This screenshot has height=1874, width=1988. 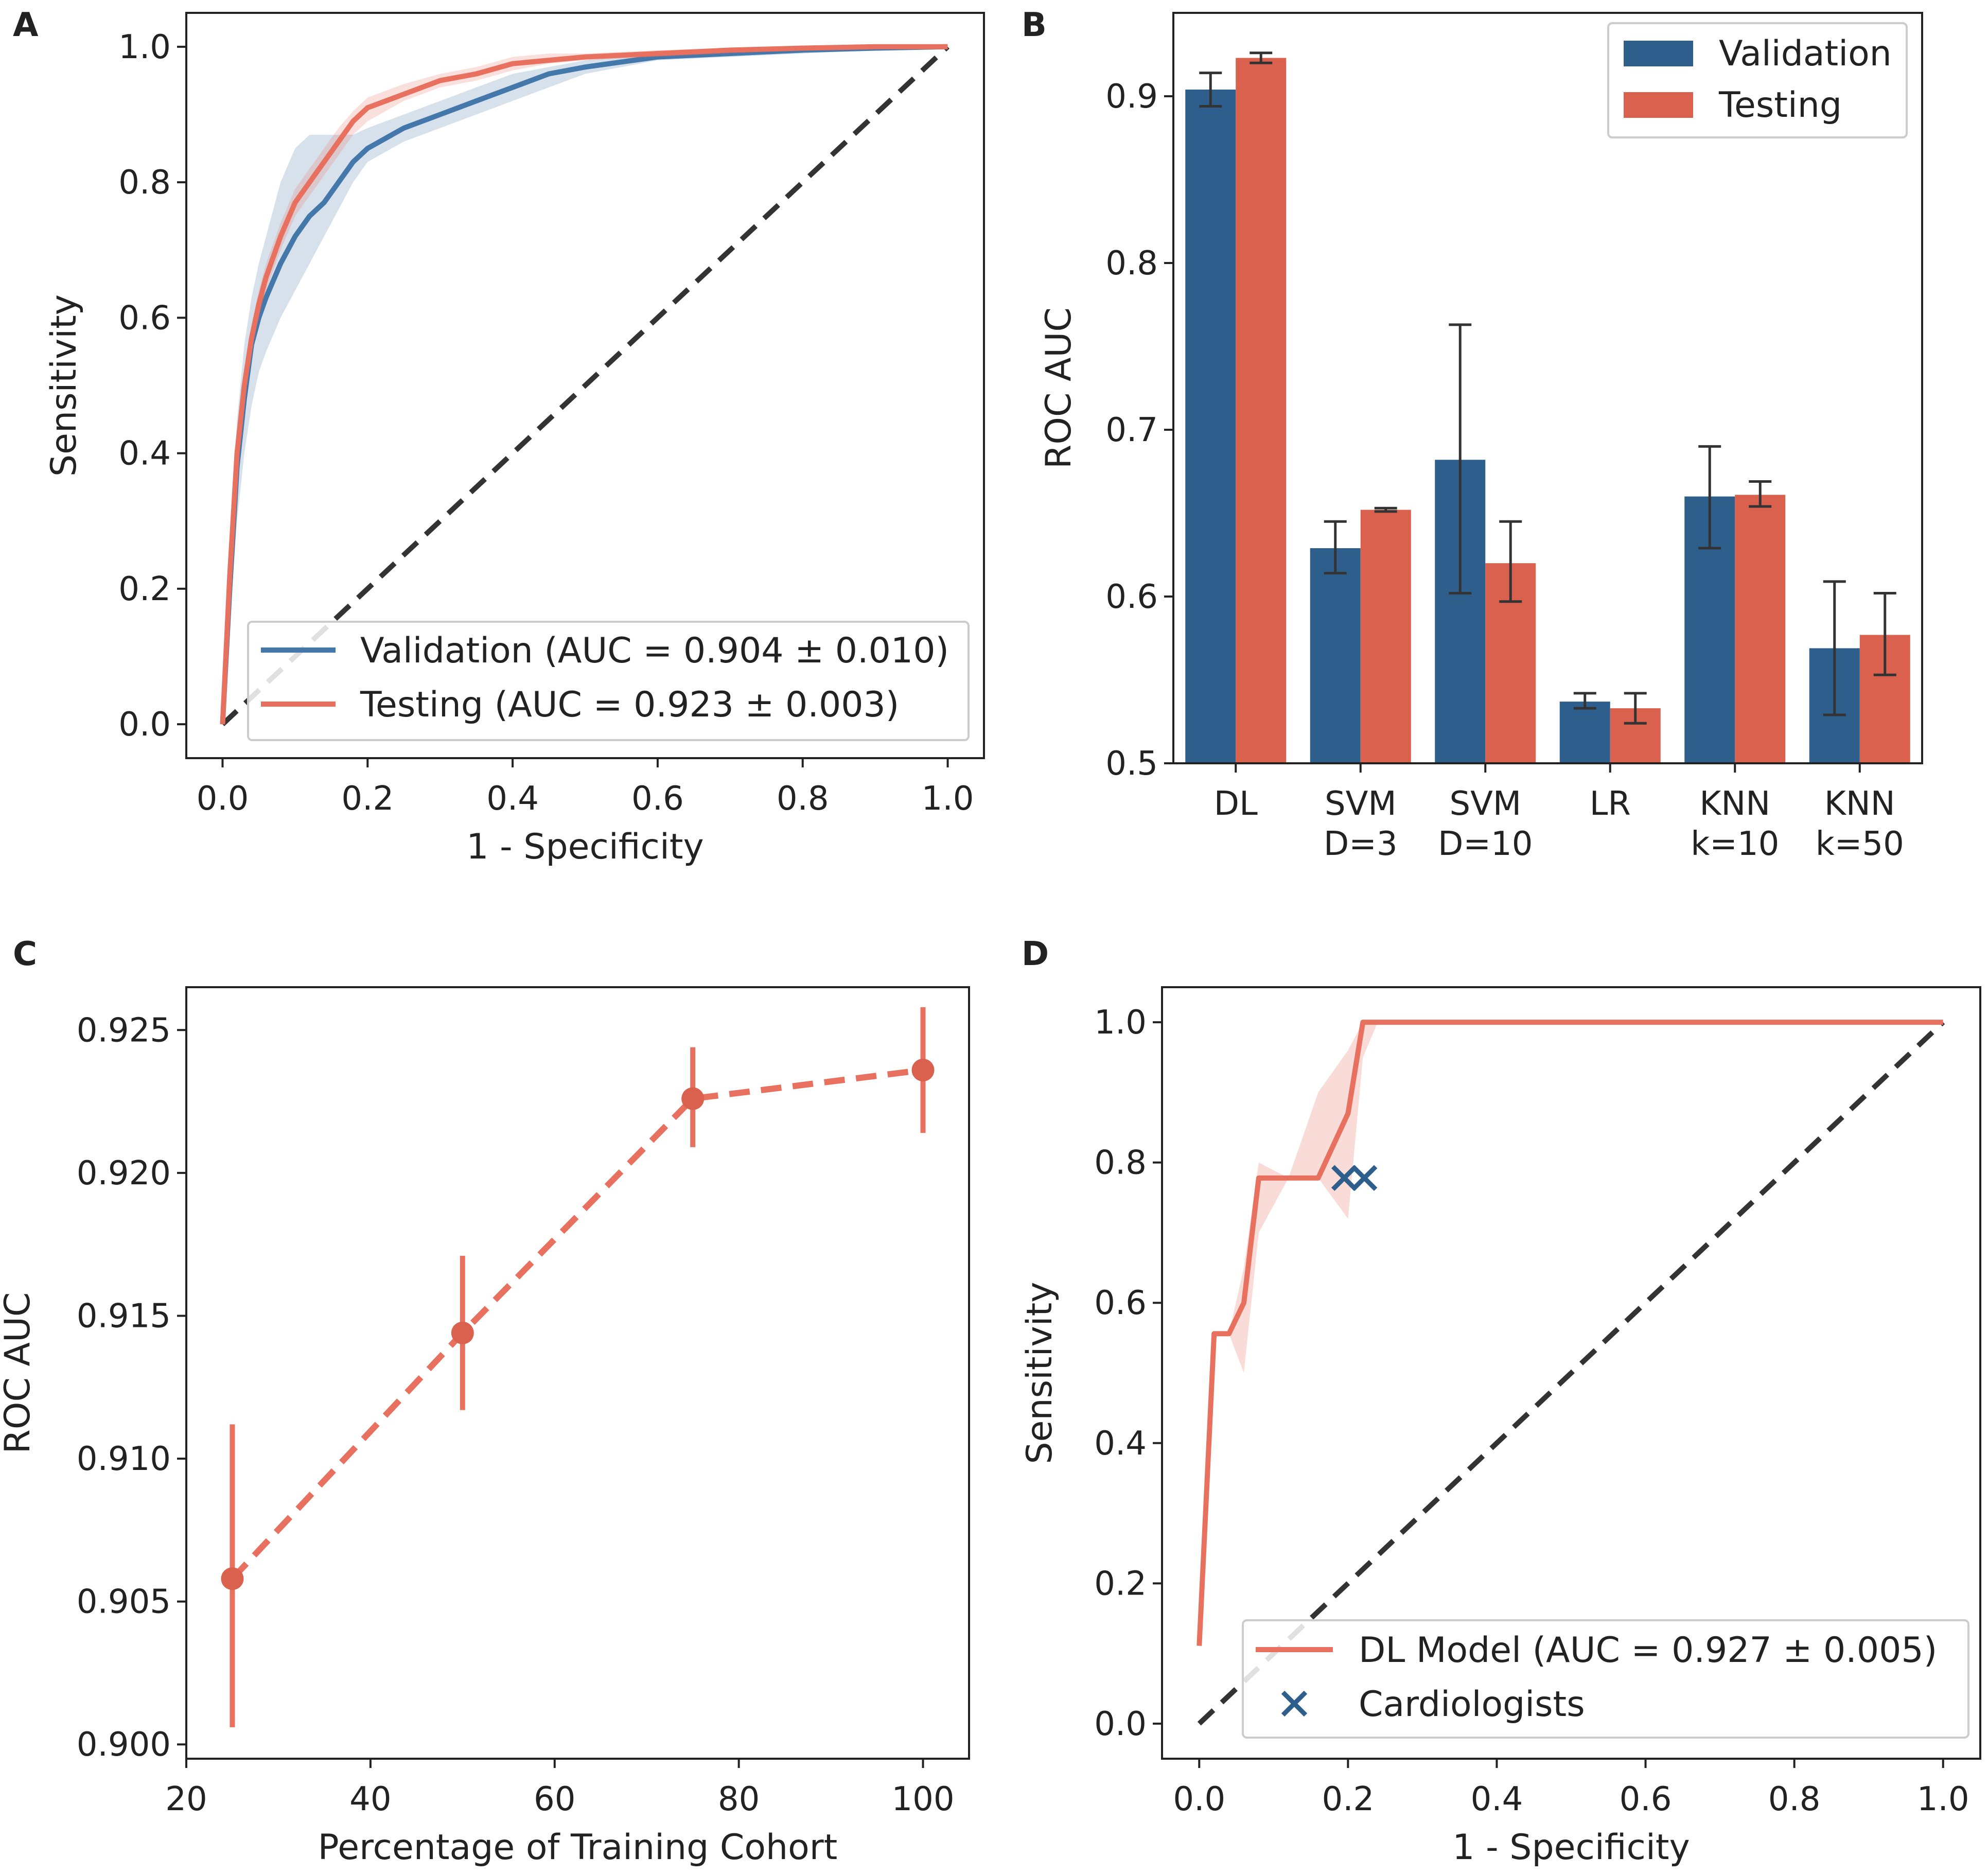 What do you see at coordinates (1131, 430) in the screenshot?
I see `y-tick-label: 0.7` at bounding box center [1131, 430].